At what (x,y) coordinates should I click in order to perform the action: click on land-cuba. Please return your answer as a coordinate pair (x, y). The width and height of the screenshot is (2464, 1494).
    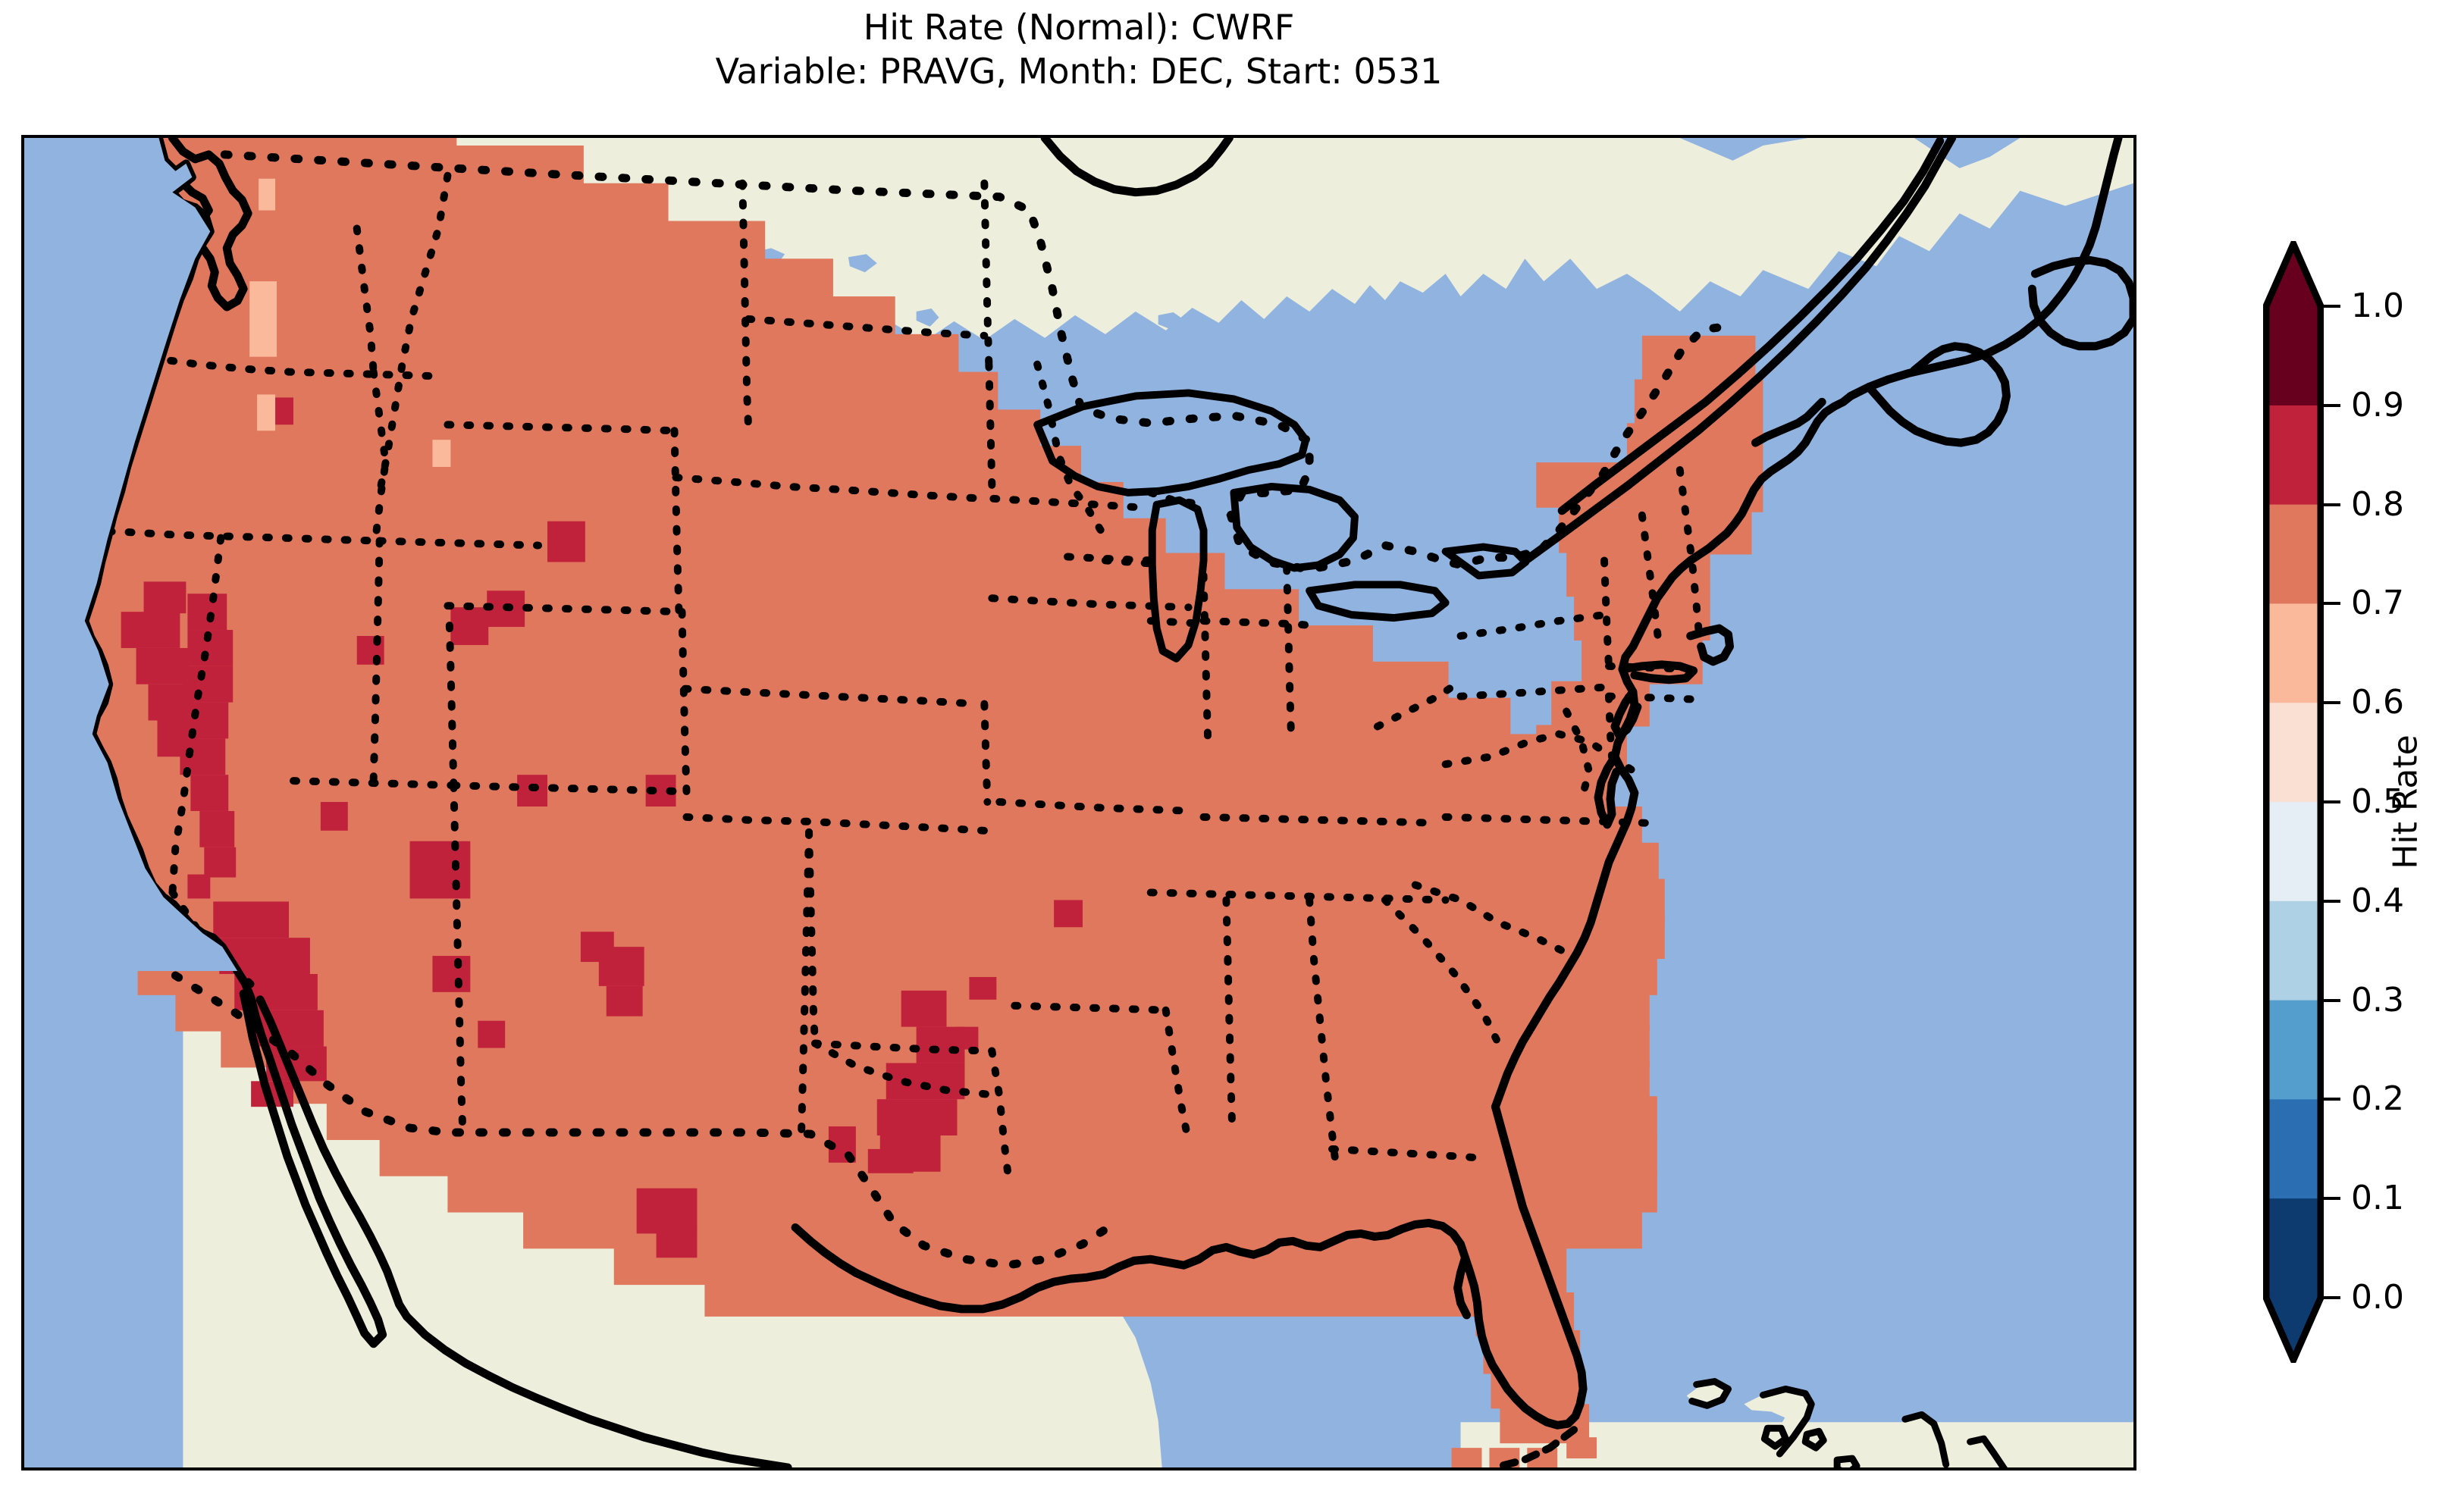
    Looking at the image, I should click on (1796, 1444).